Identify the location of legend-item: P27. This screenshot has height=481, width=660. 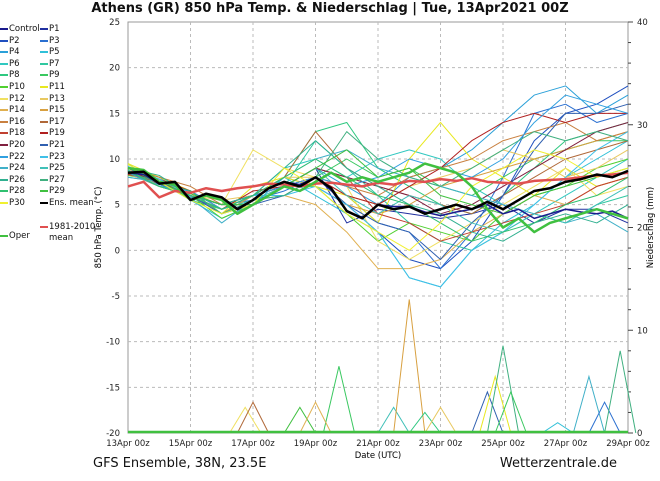
(52, 180).